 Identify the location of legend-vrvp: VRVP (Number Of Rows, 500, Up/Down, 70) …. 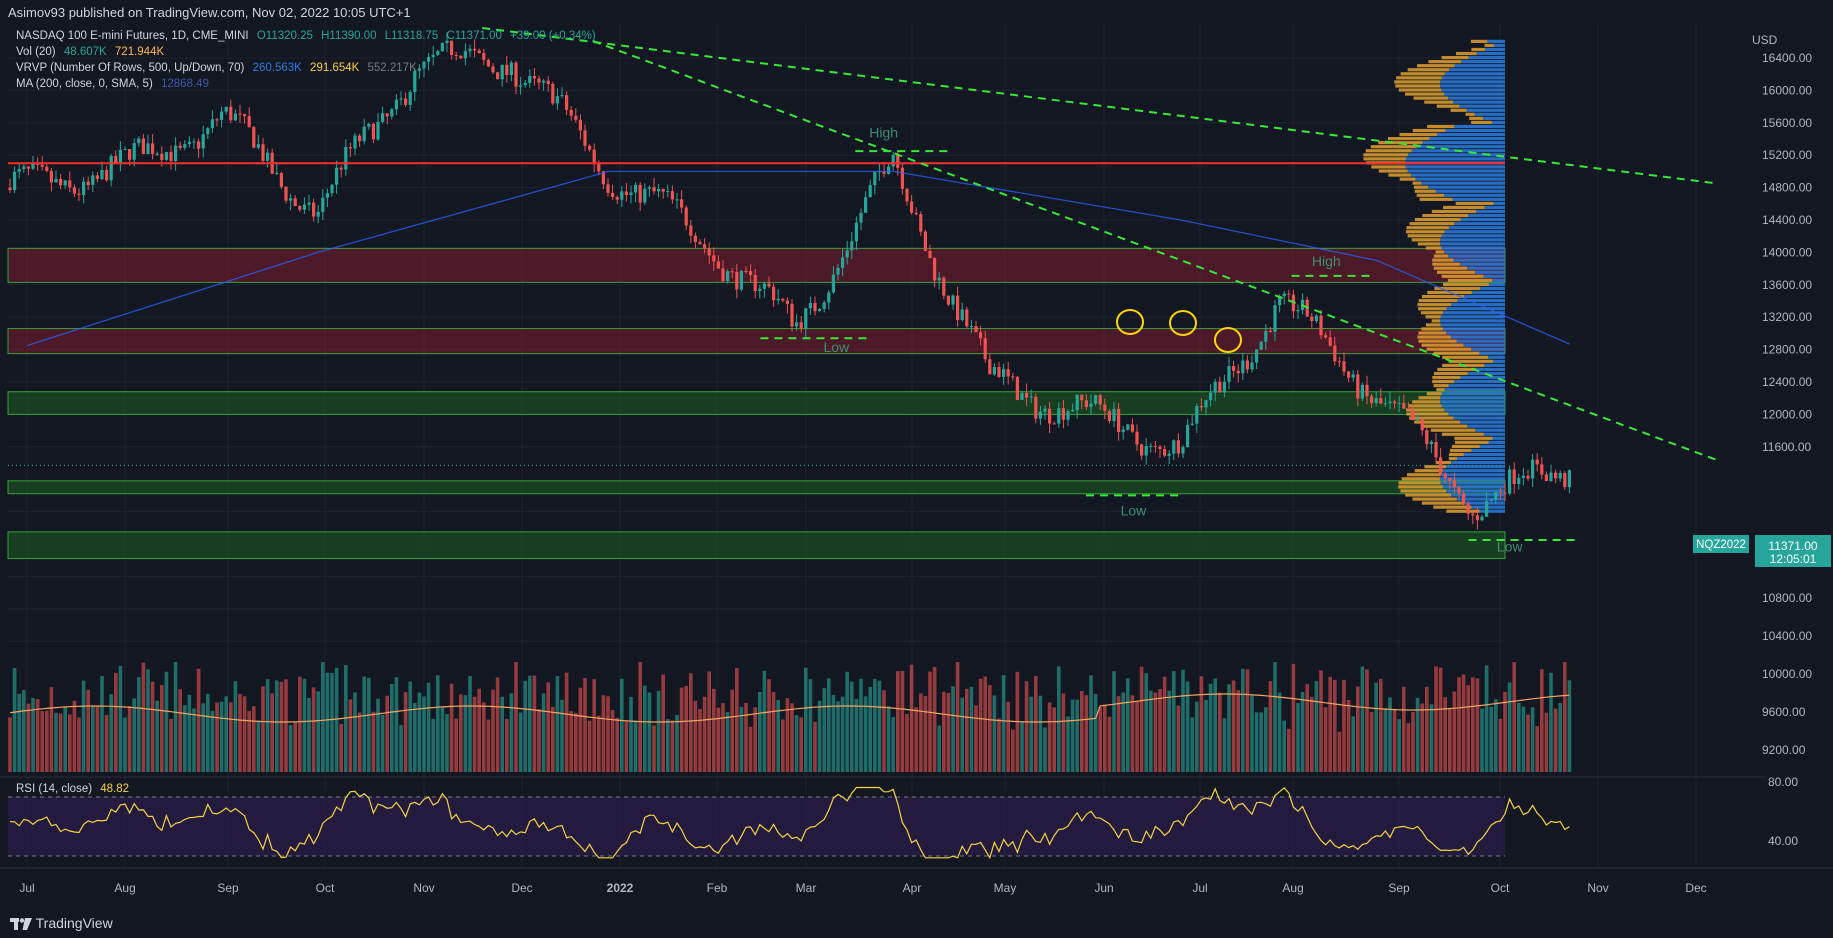
(219, 68).